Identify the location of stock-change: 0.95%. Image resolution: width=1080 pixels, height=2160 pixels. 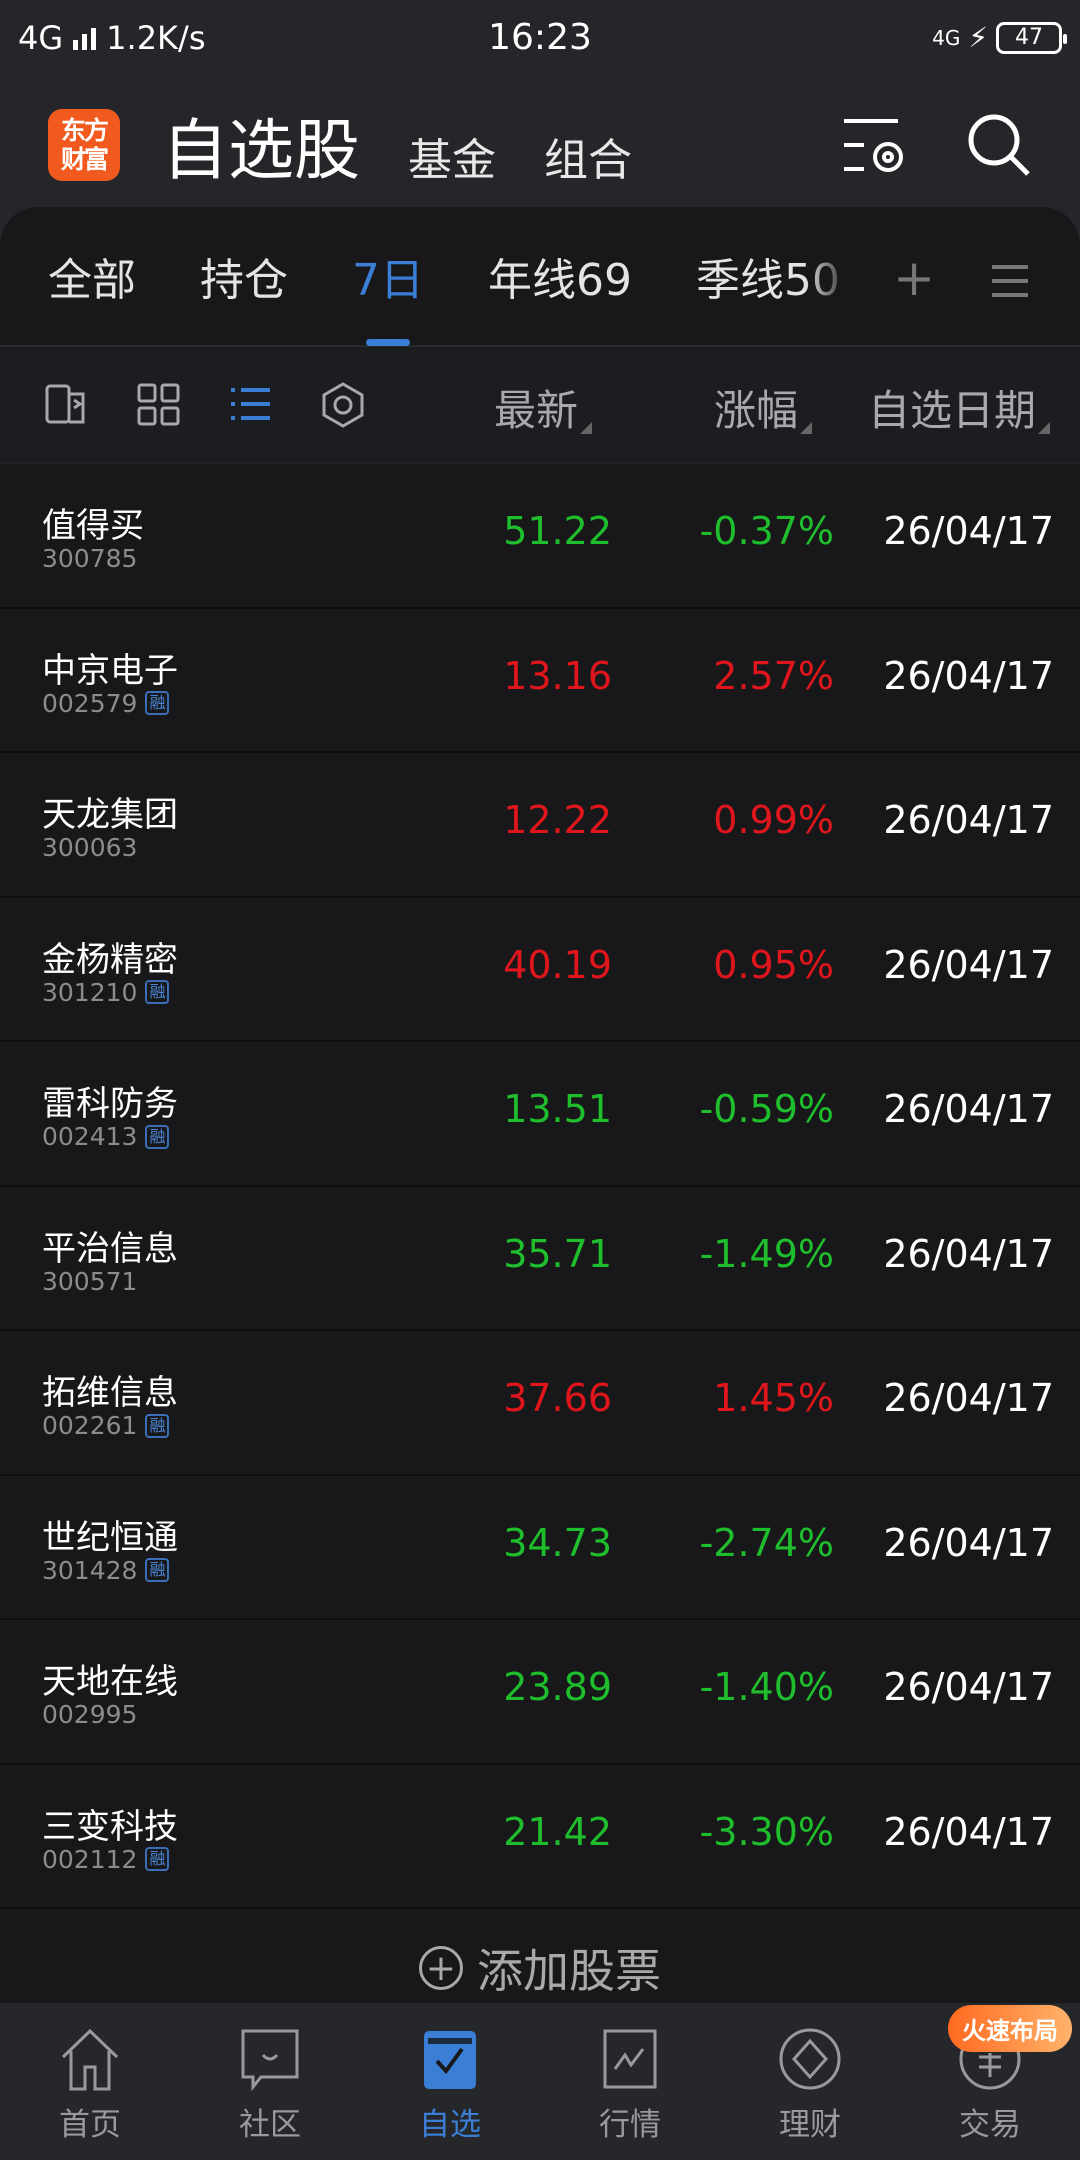
(773, 964).